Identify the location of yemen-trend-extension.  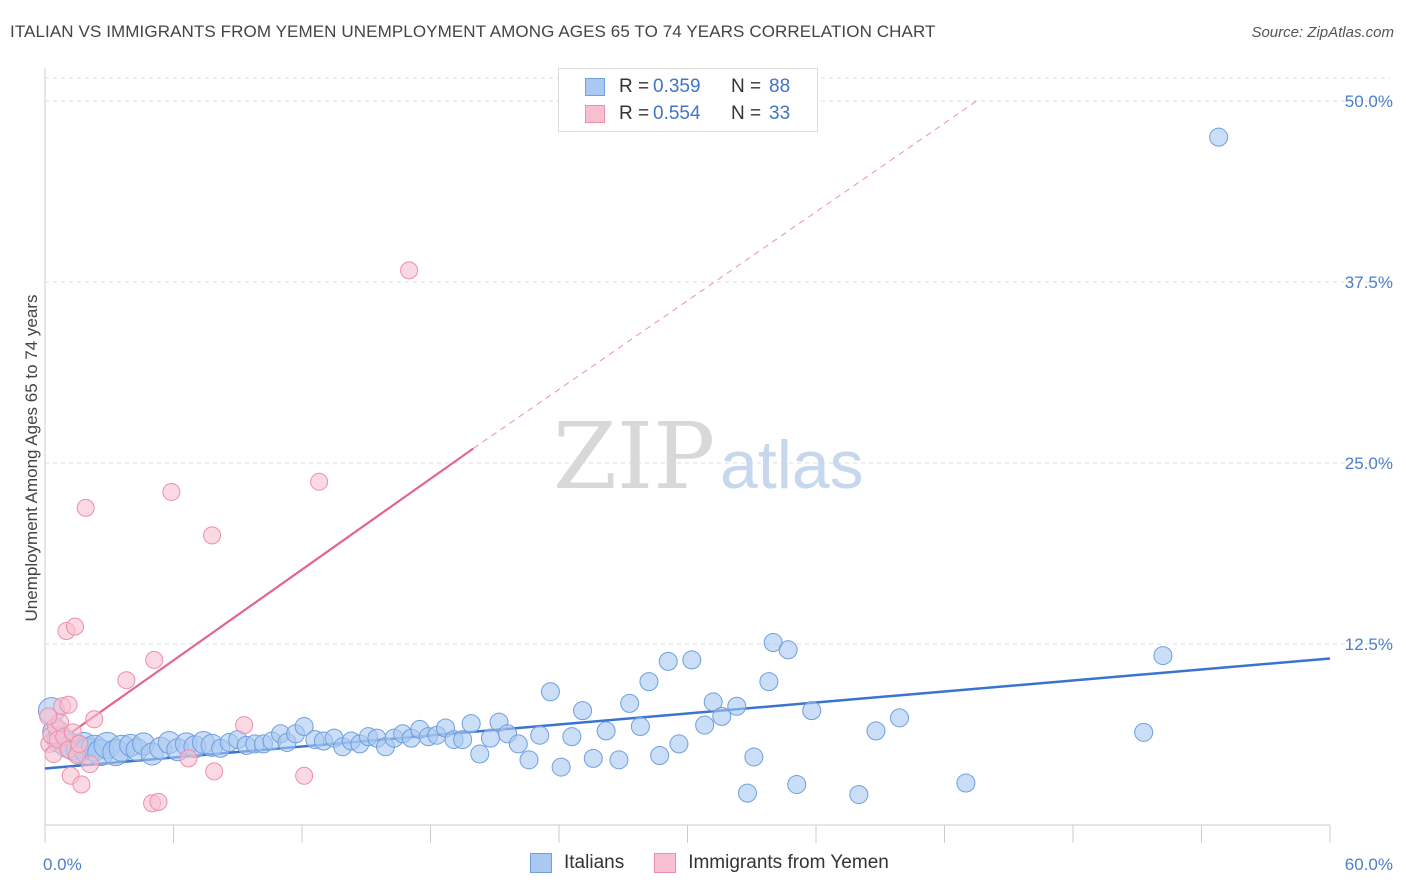
(725, 274).